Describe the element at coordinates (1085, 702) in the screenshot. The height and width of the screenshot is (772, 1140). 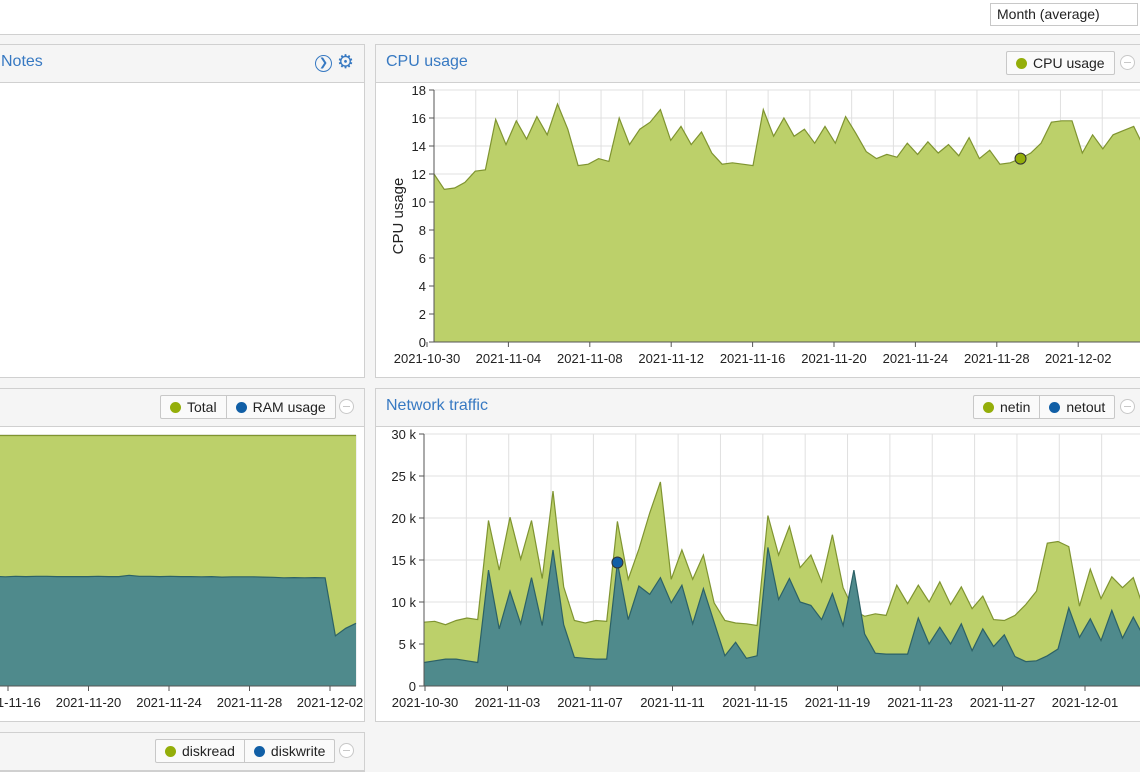
I see `x-tick-label: 2021-12-01` at that location.